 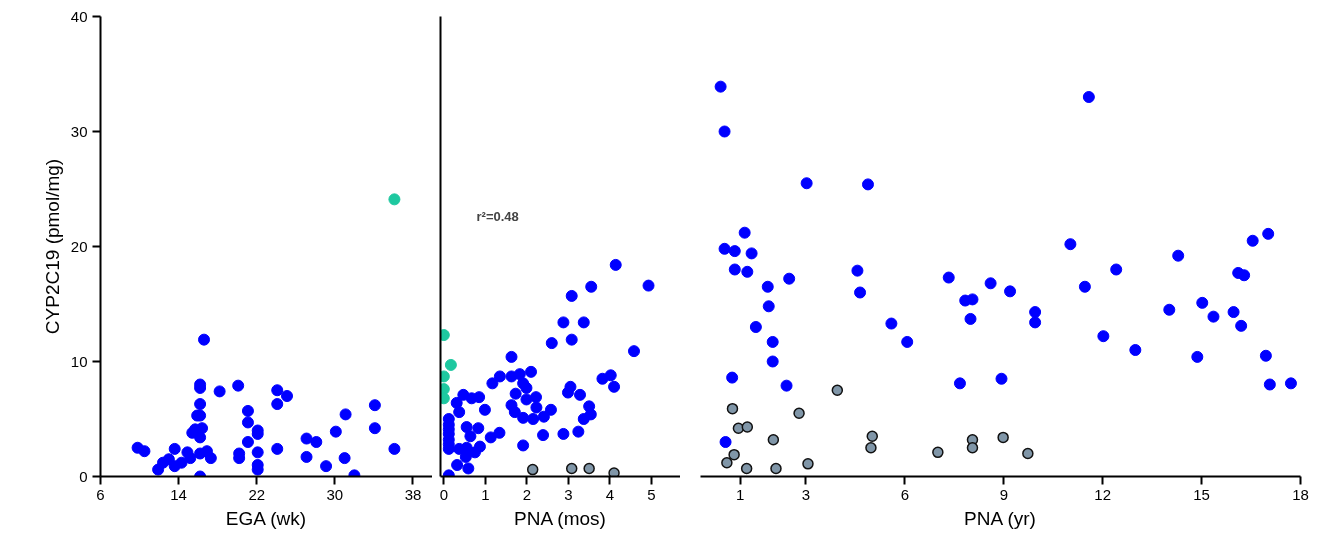 I want to click on x-tick-label: 2, so click(x=527, y=494).